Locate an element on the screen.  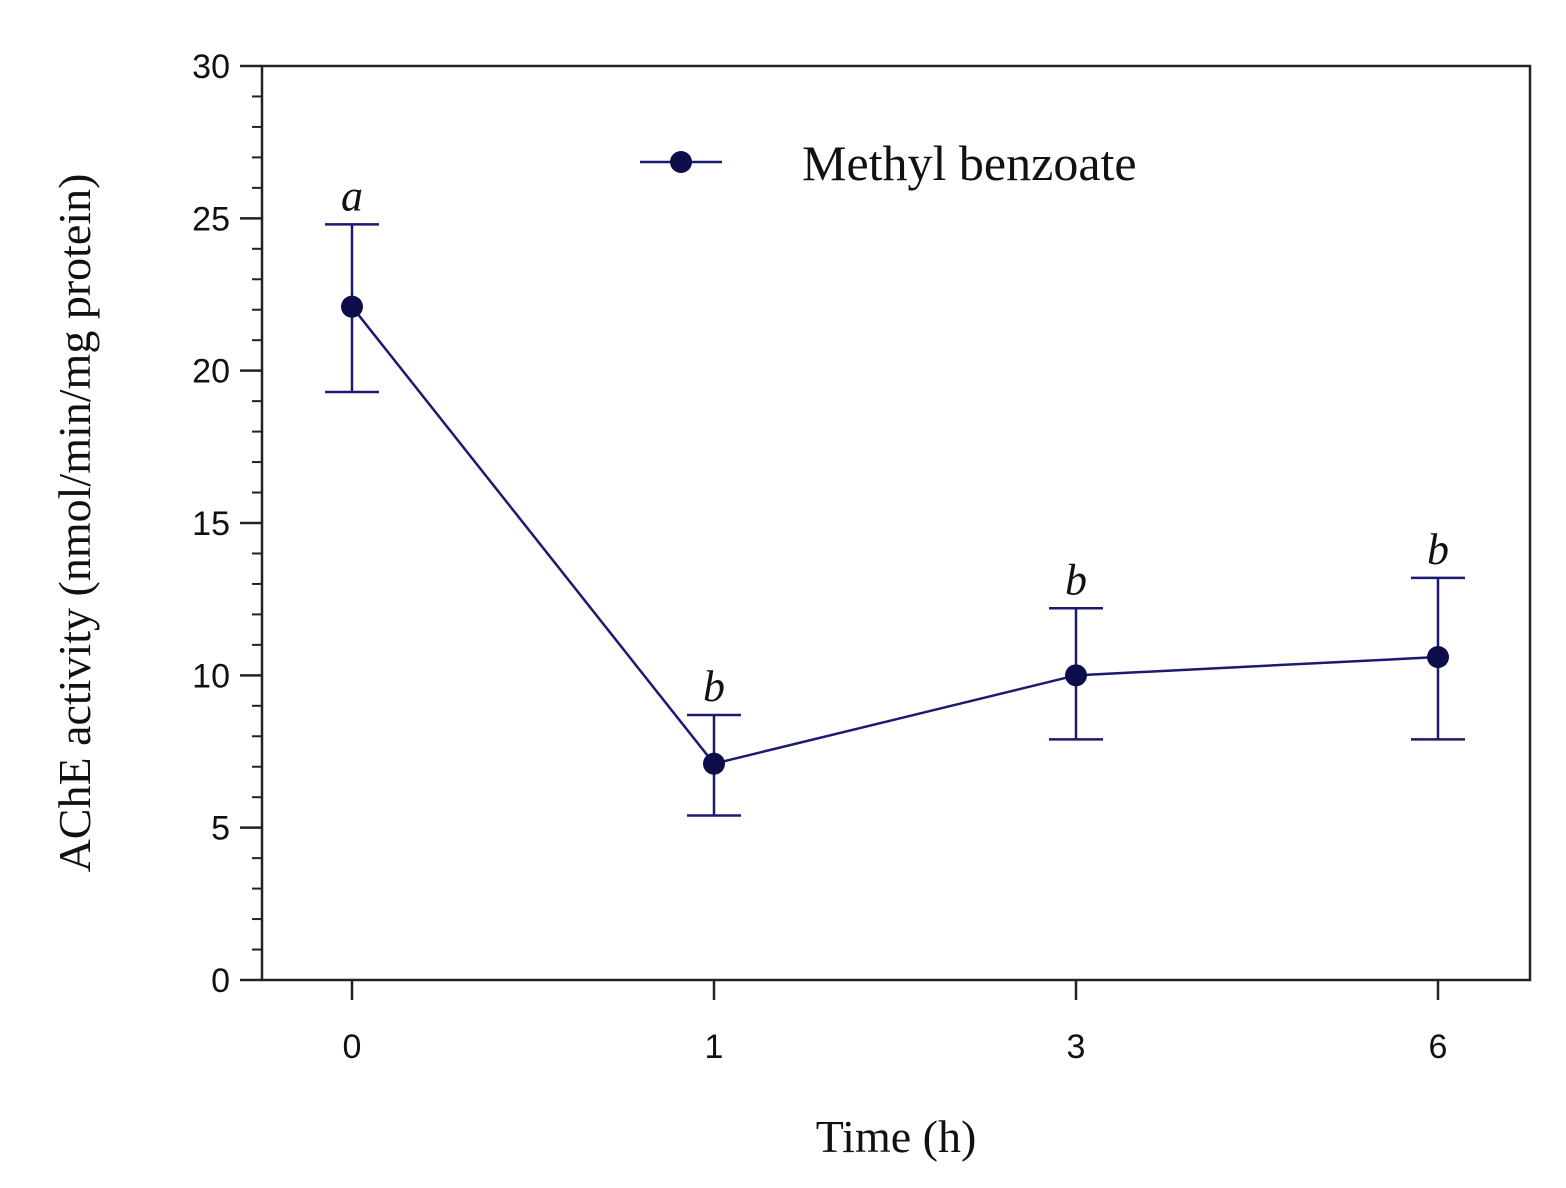
y-tick-label: 15 is located at coordinates (211, 524).